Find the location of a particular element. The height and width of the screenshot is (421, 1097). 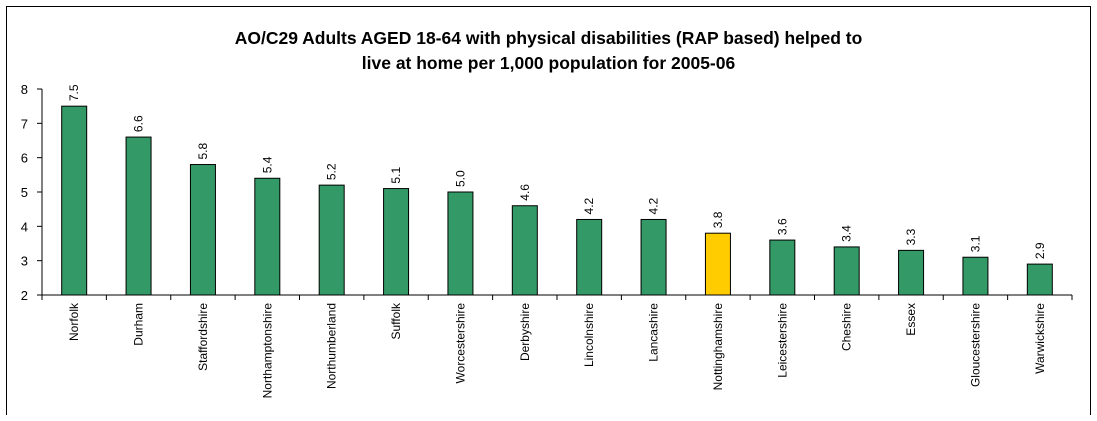

data-label: 3.8 is located at coordinates (718, 219).